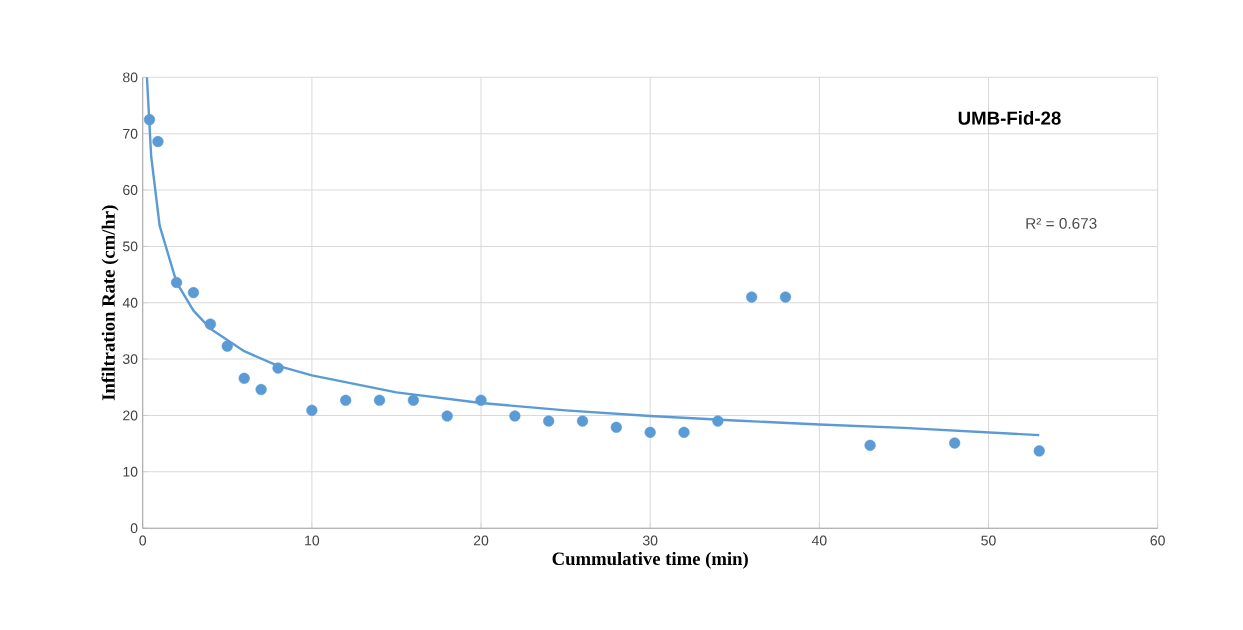 Image resolution: width=1243 pixels, height=630 pixels. Describe the element at coordinates (481, 540) in the screenshot. I see `x-tick-label: 20` at that location.